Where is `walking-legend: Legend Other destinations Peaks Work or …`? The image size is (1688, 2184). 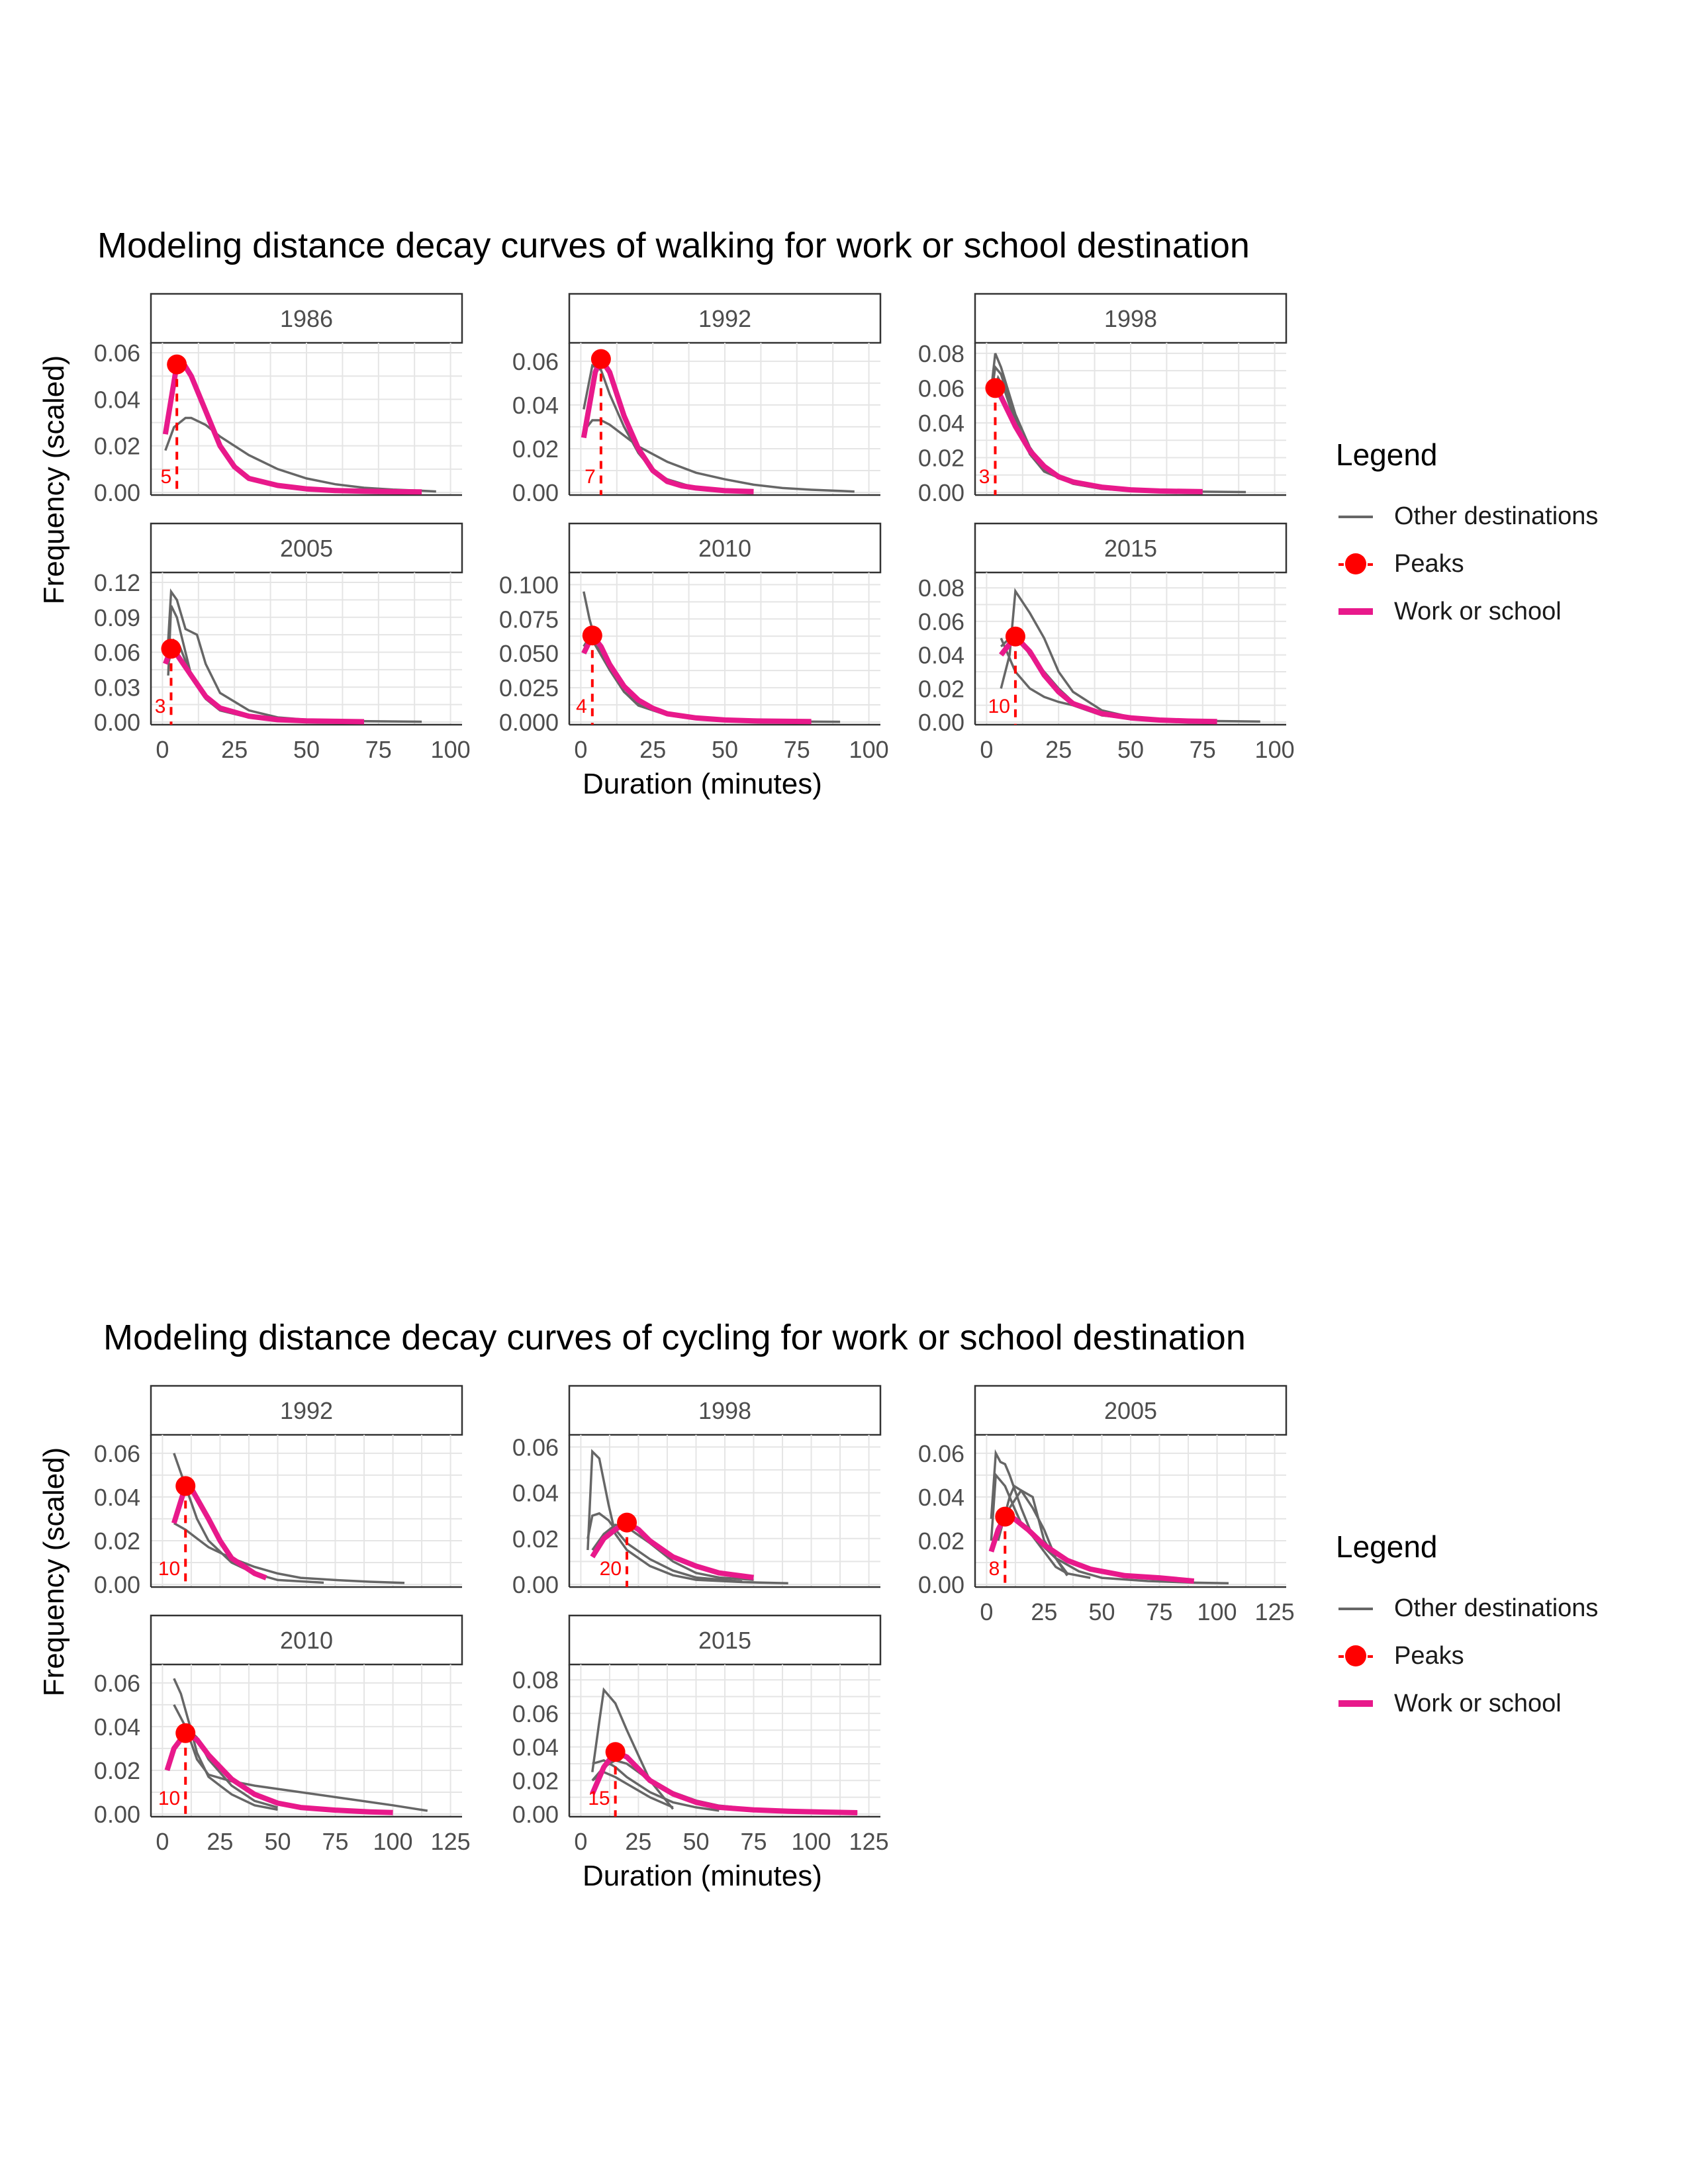
walking-legend: Legend Other destinations Peaks Work or … is located at coordinates (1467, 536).